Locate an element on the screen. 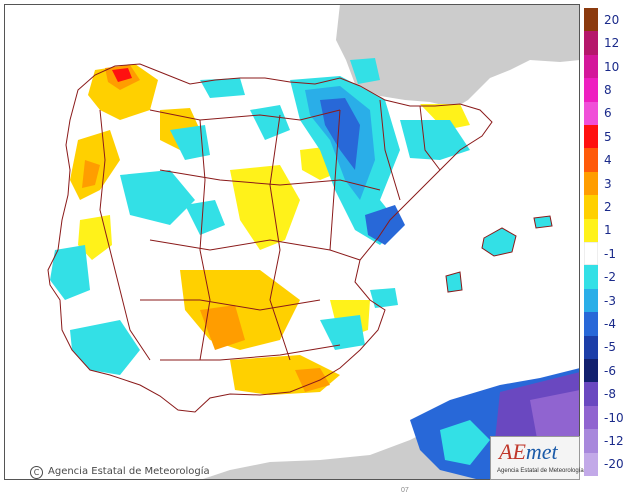 The width and height of the screenshot is (630, 500). bottom-tick: 07 is located at coordinates (405, 490).